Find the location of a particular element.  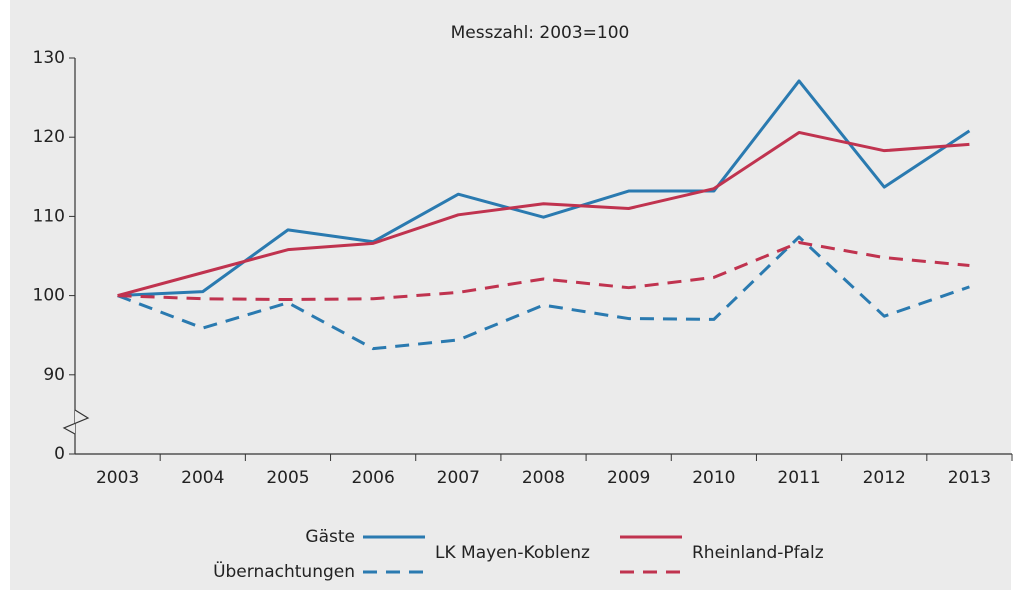

line is located at coordinates (543, 271).